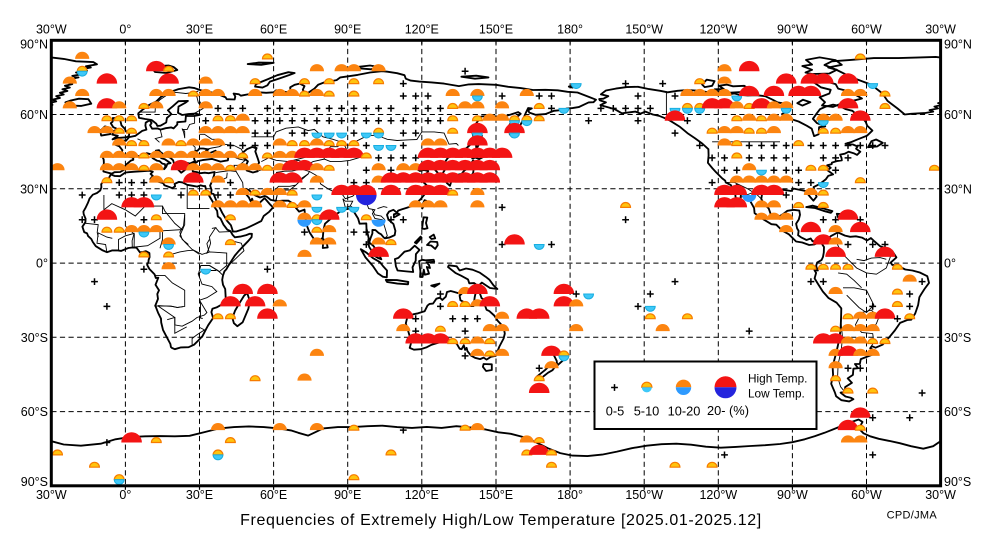 The height and width of the screenshot is (545, 990). What do you see at coordinates (776, 394) in the screenshot?
I see `svg-text: Low Temp.` at bounding box center [776, 394].